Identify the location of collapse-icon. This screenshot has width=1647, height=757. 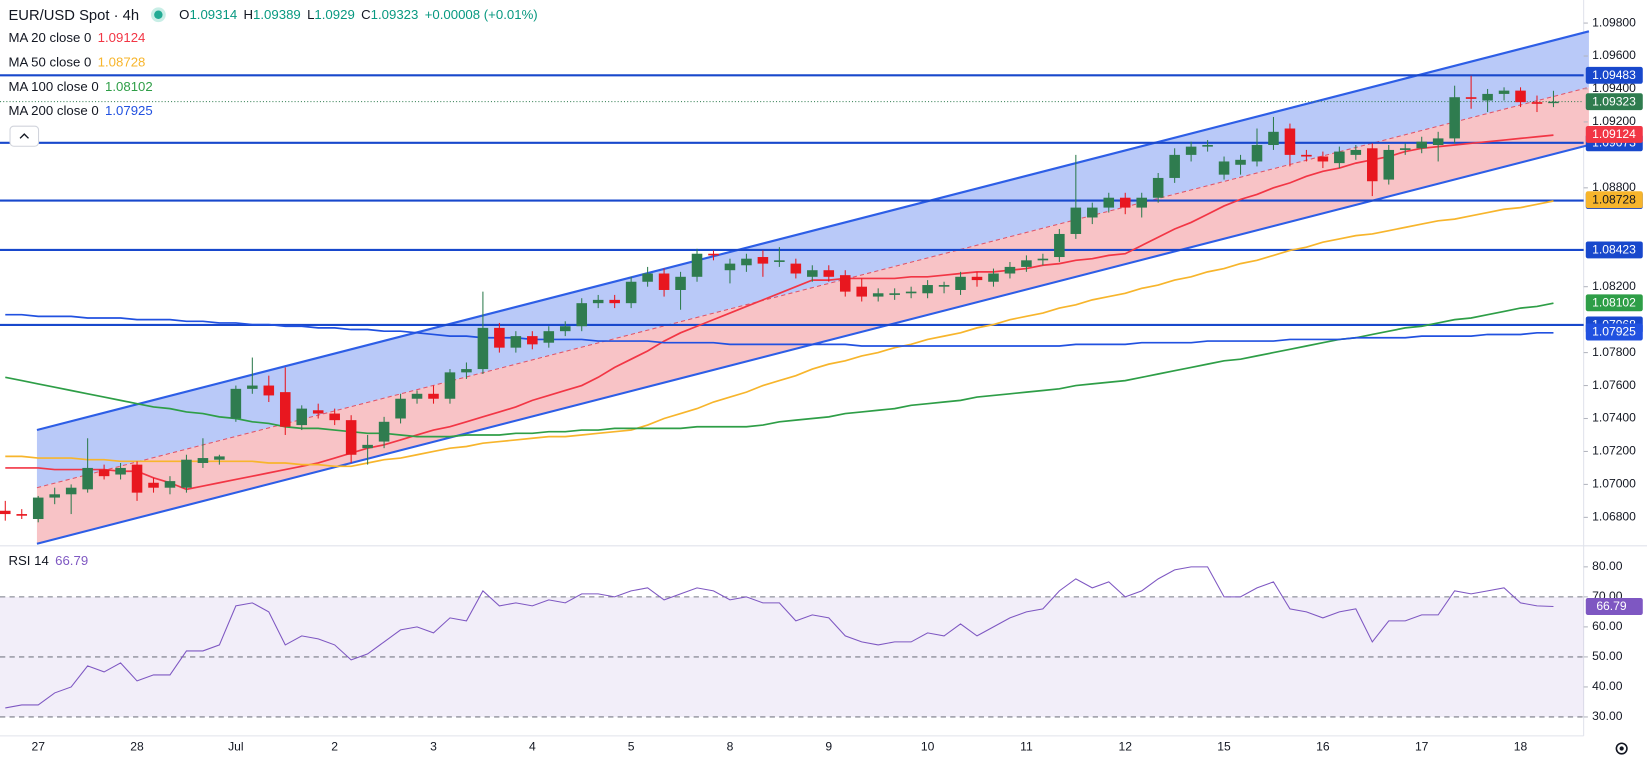
(24, 136).